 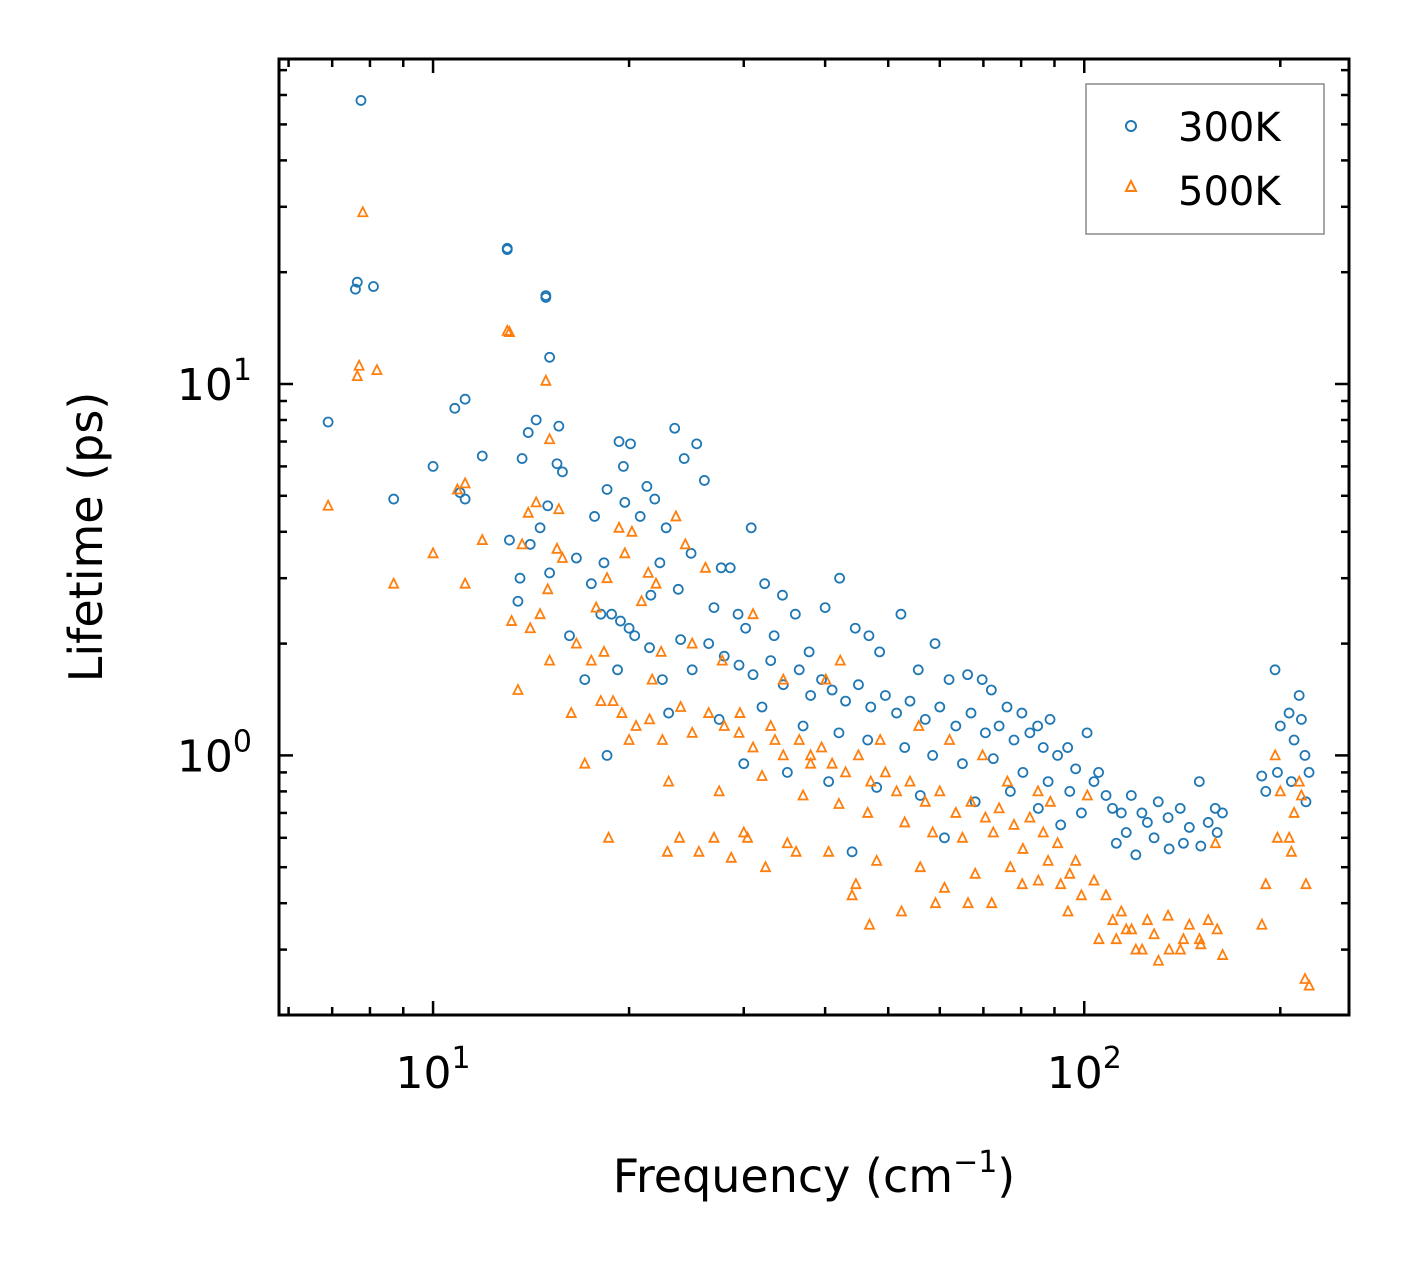 I want to click on legend-marker-300k, so click(x=1131, y=126).